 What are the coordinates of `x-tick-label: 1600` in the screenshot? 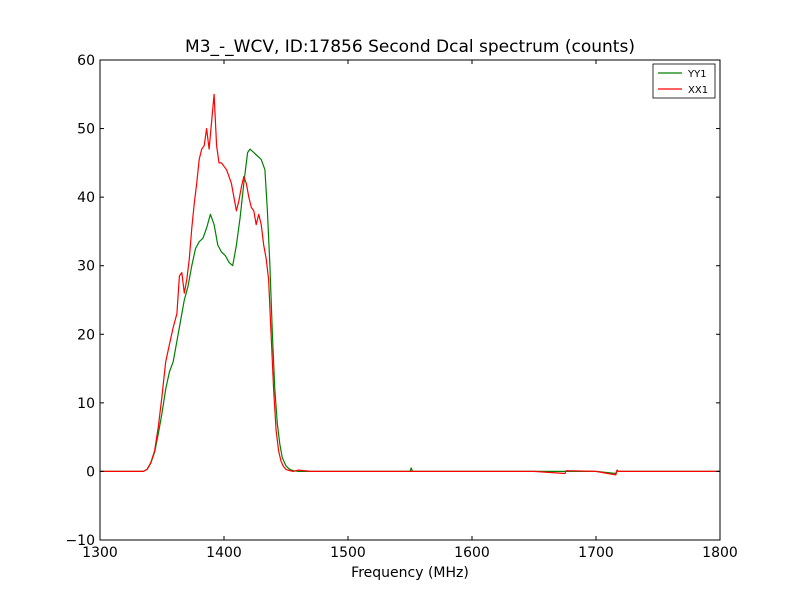 It's located at (472, 553).